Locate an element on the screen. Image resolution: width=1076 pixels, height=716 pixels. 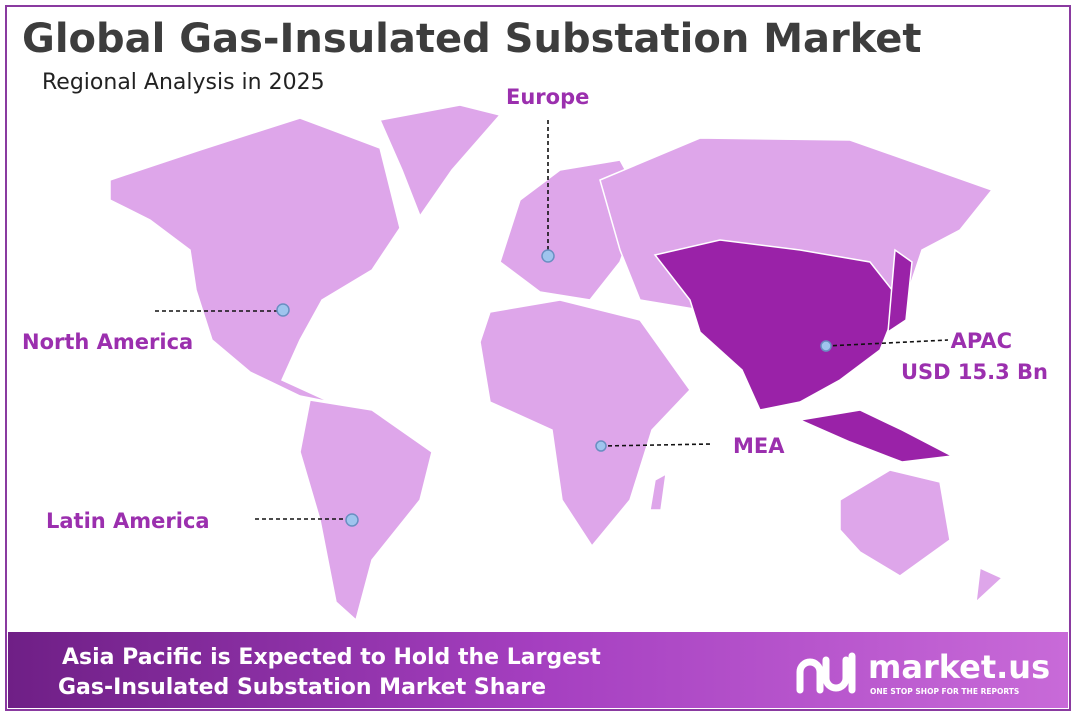
title: Global Gas-Insulated Substation Market is located at coordinates (472, 39).